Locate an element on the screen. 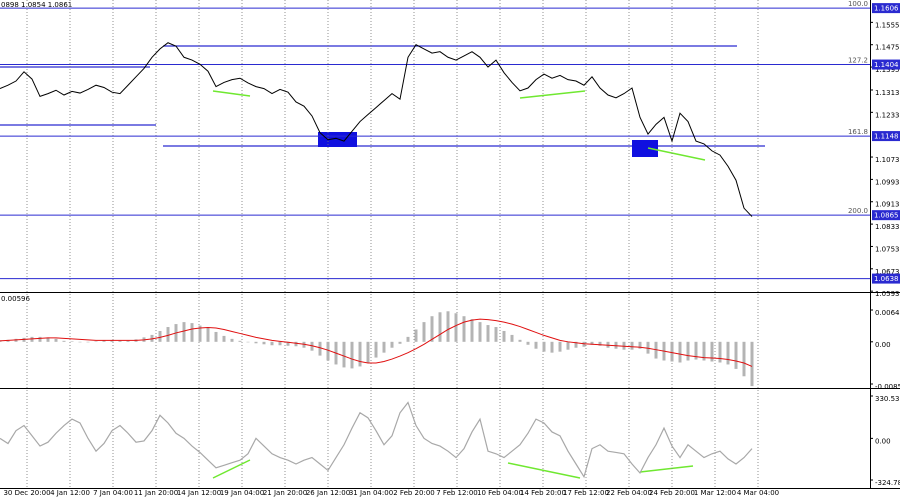 The width and height of the screenshot is (900, 499). x-tick-label: 26 Jan 12:00 is located at coordinates (328, 493).